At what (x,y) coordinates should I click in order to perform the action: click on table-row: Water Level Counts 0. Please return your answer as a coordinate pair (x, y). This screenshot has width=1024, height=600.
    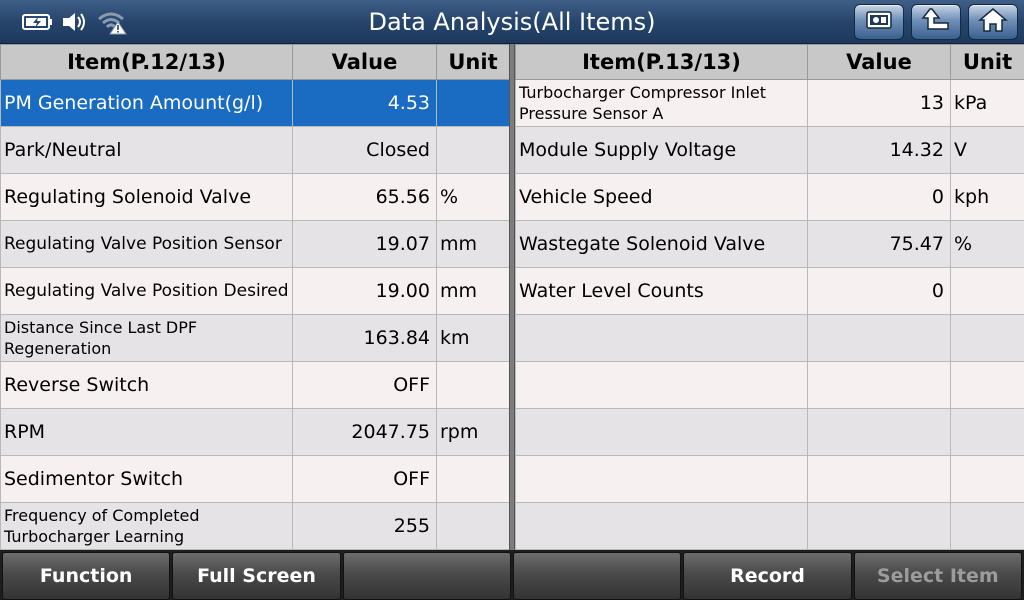
    Looking at the image, I should click on (769, 291).